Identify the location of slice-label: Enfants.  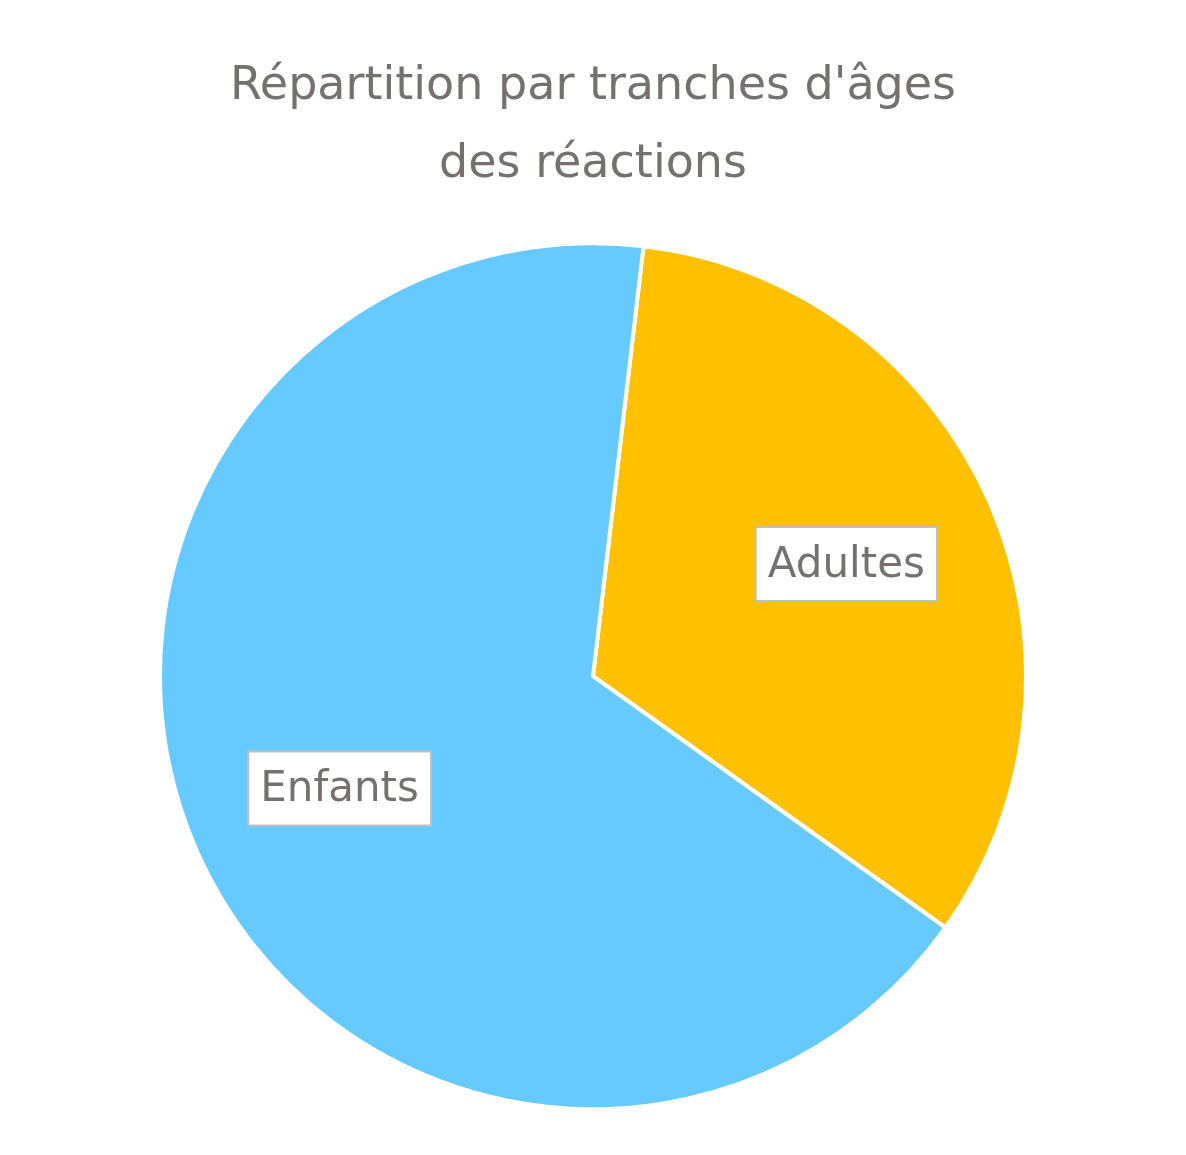
(339, 787).